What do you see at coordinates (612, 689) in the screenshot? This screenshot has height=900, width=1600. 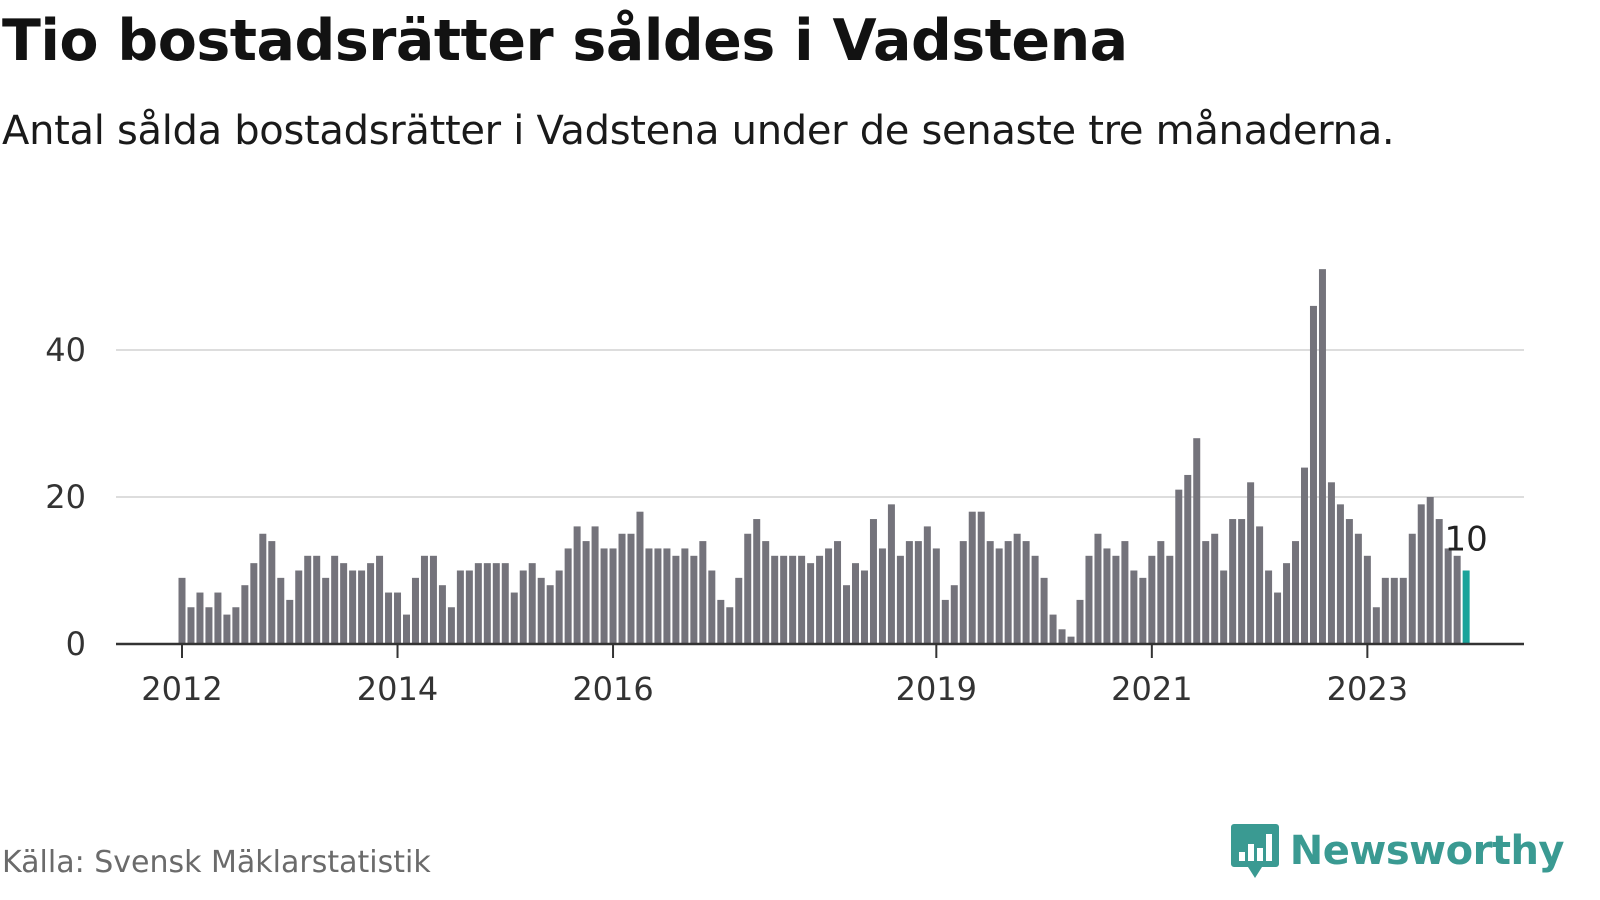 I see `x-tick-label: 2016` at bounding box center [612, 689].